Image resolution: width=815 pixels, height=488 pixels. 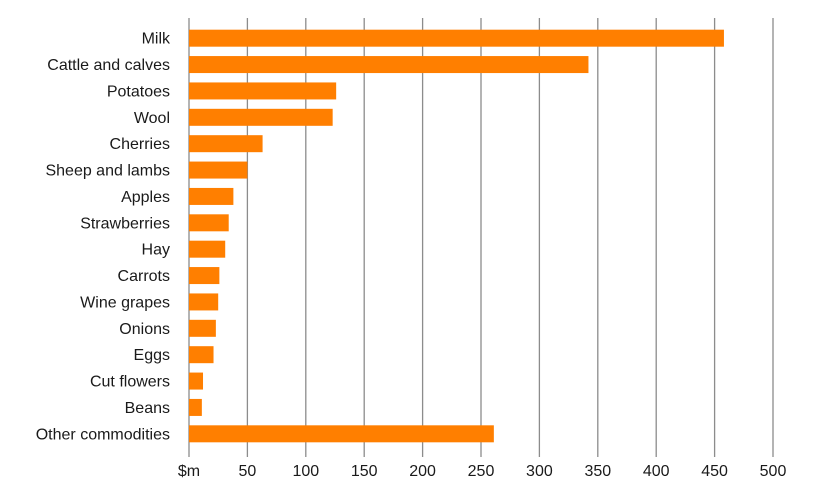 I want to click on bar-beans, so click(x=195, y=407).